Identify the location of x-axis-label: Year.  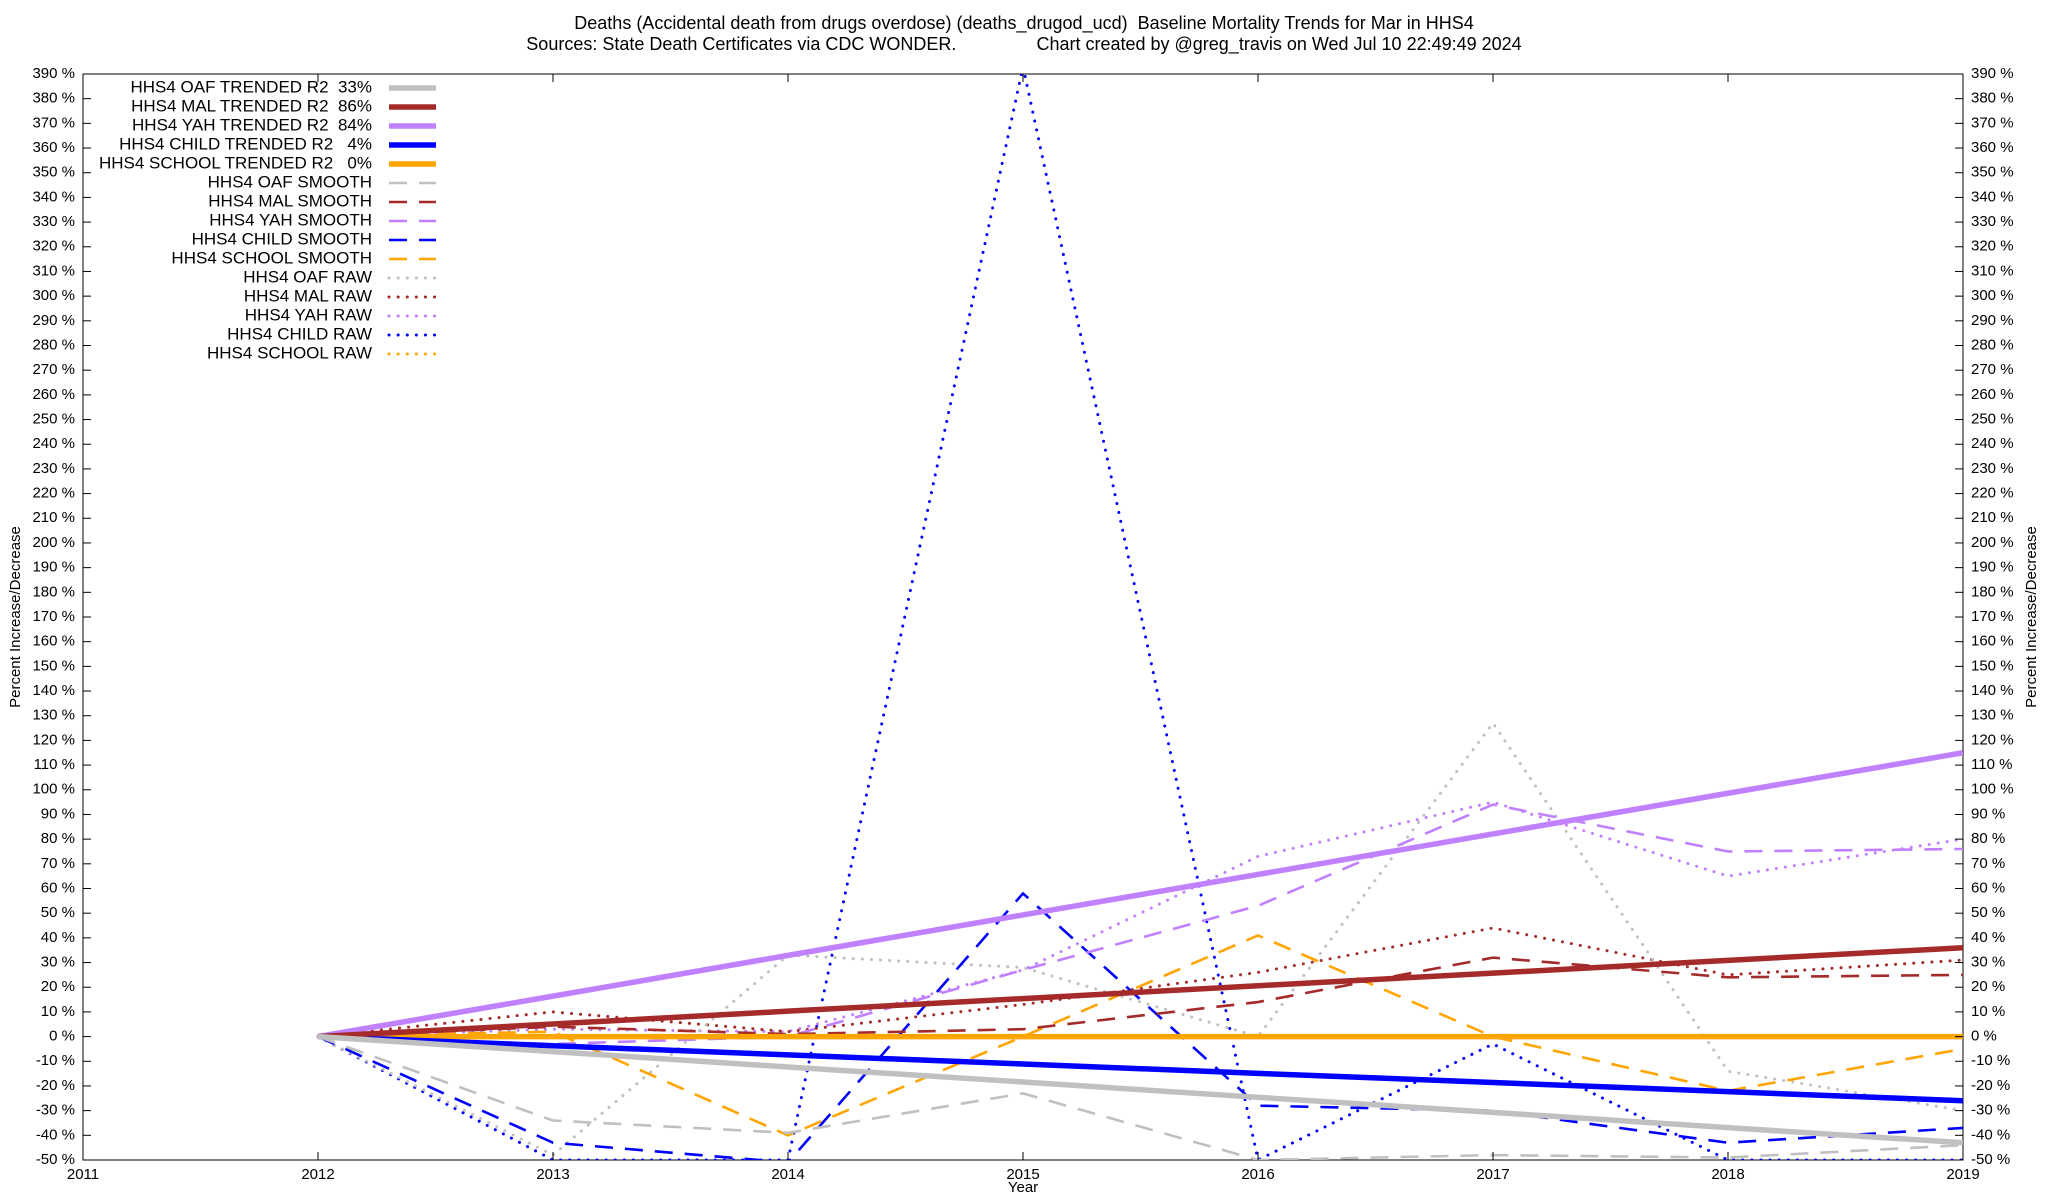
(1023, 1187).